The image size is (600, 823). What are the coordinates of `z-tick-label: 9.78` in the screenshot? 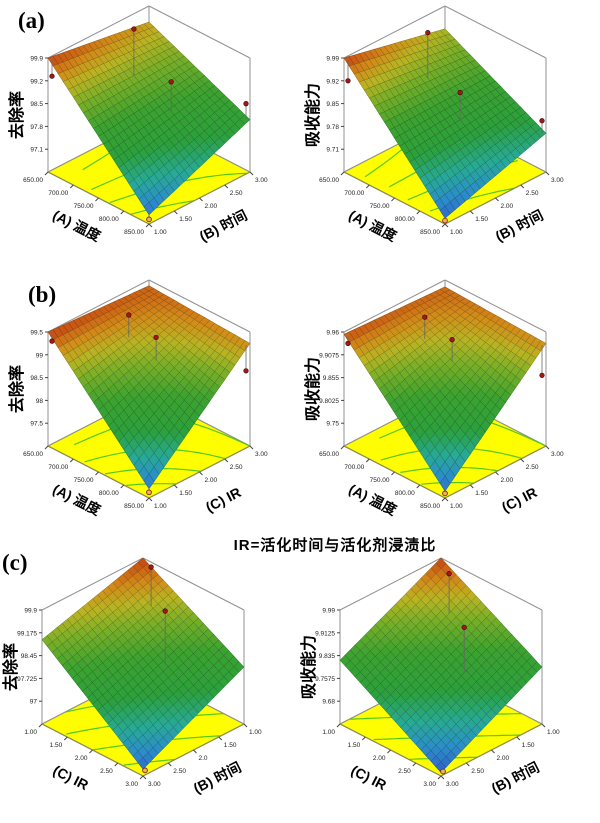 It's located at (332, 127).